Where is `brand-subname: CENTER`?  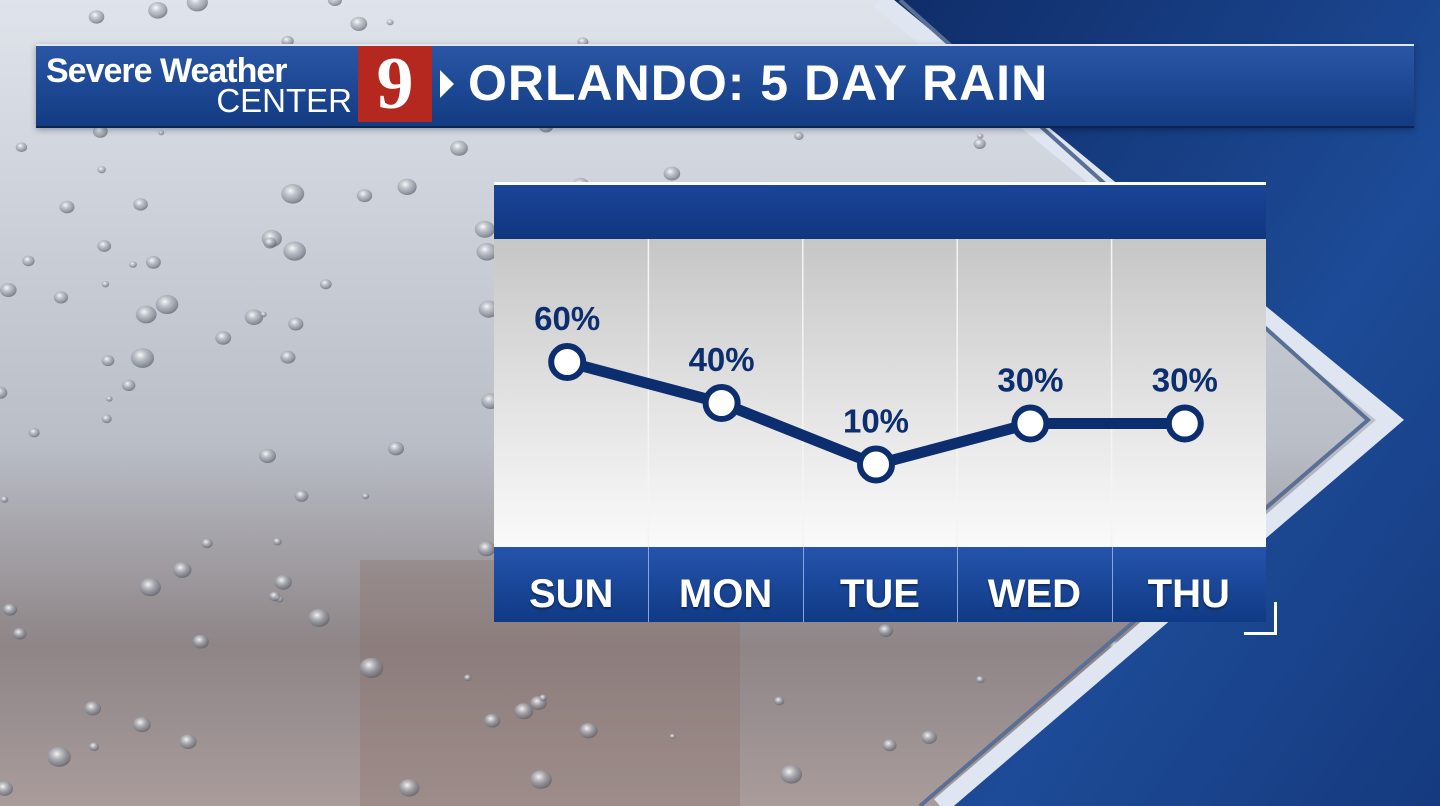 brand-subname: CENTER is located at coordinates (284, 100).